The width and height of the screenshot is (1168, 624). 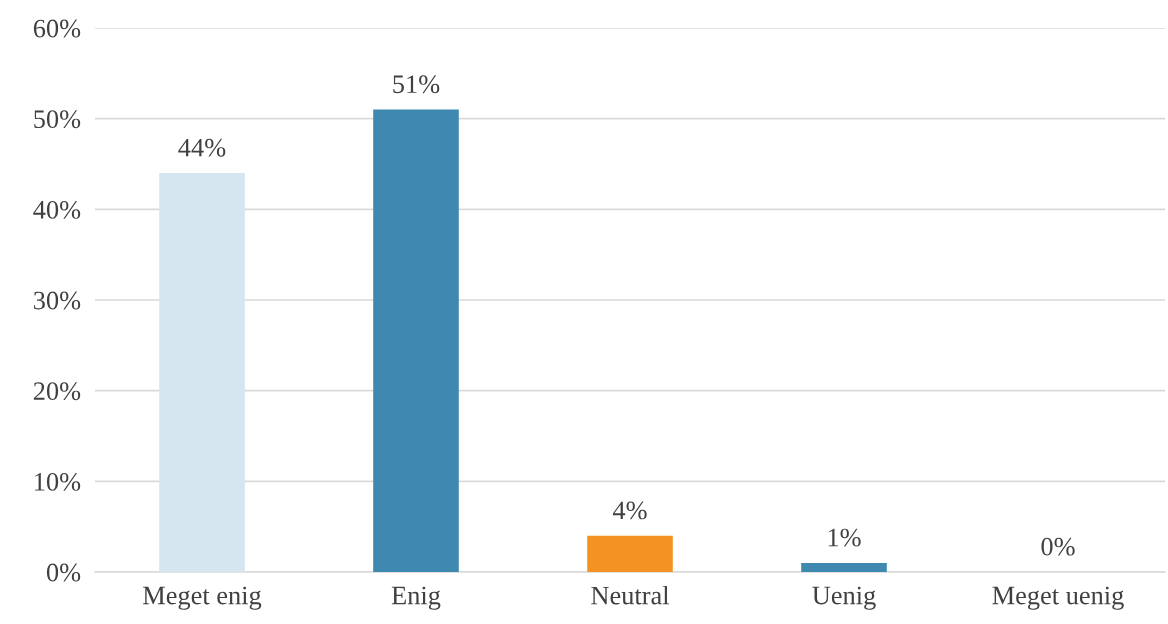 What do you see at coordinates (202, 598) in the screenshot?
I see `x-tick-label: Meget enig` at bounding box center [202, 598].